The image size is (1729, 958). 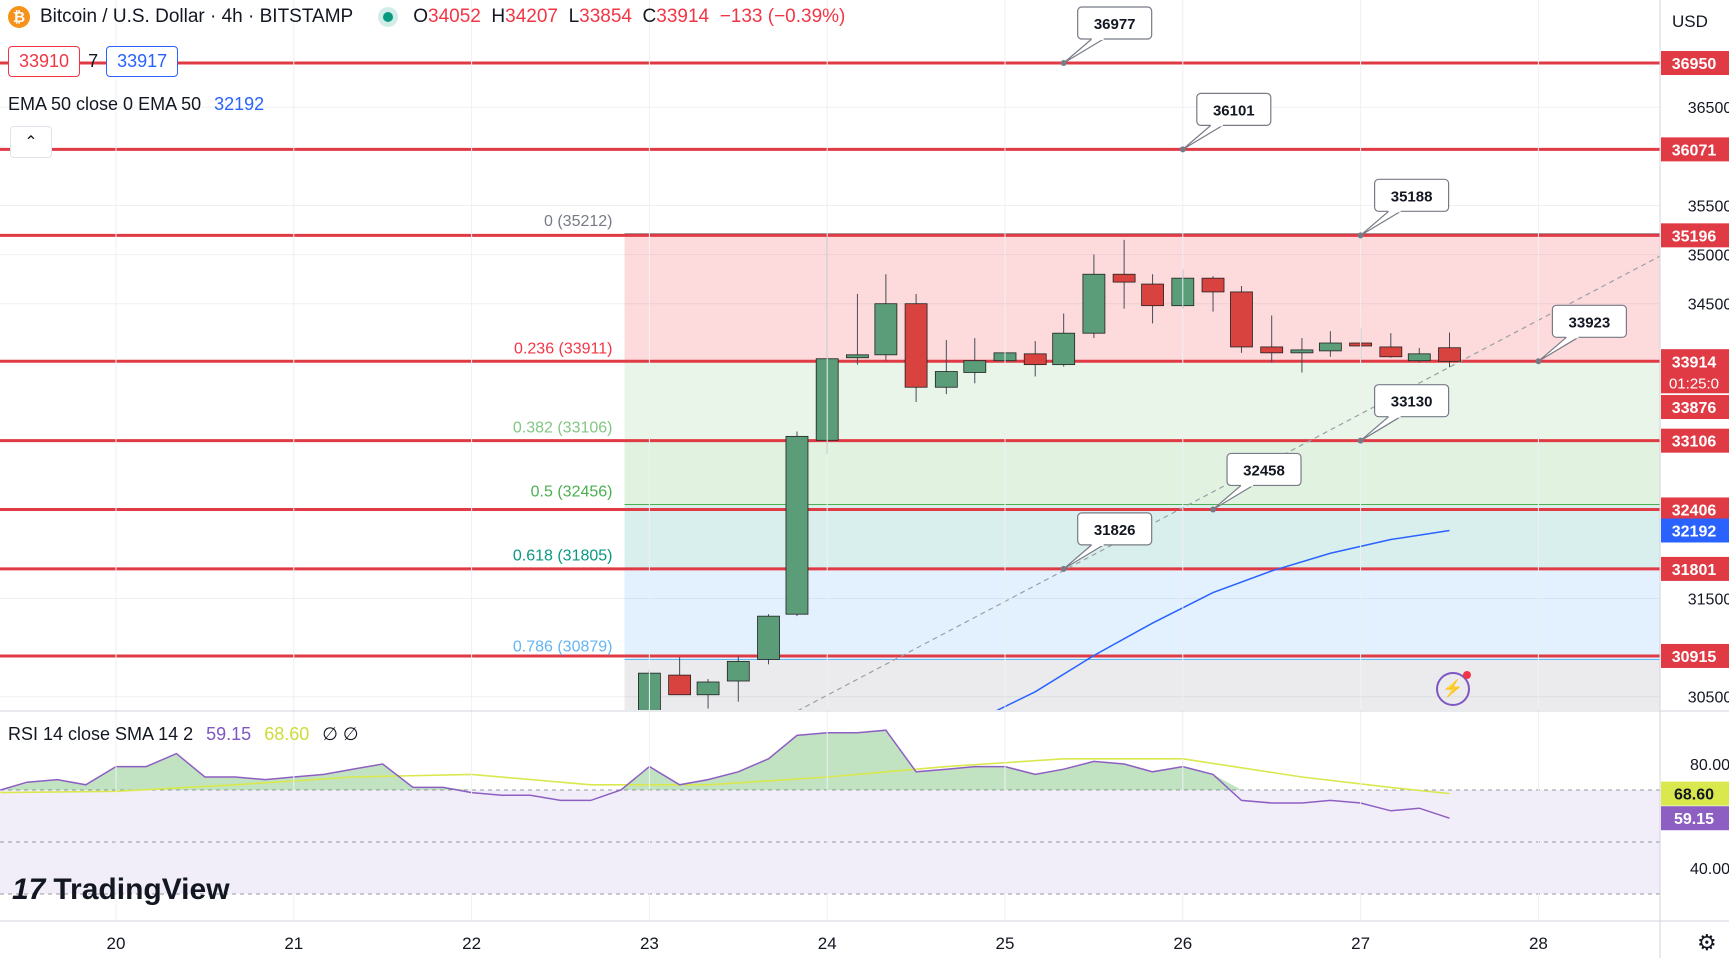 What do you see at coordinates (44, 61) in the screenshot?
I see `sell-button: 33910` at bounding box center [44, 61].